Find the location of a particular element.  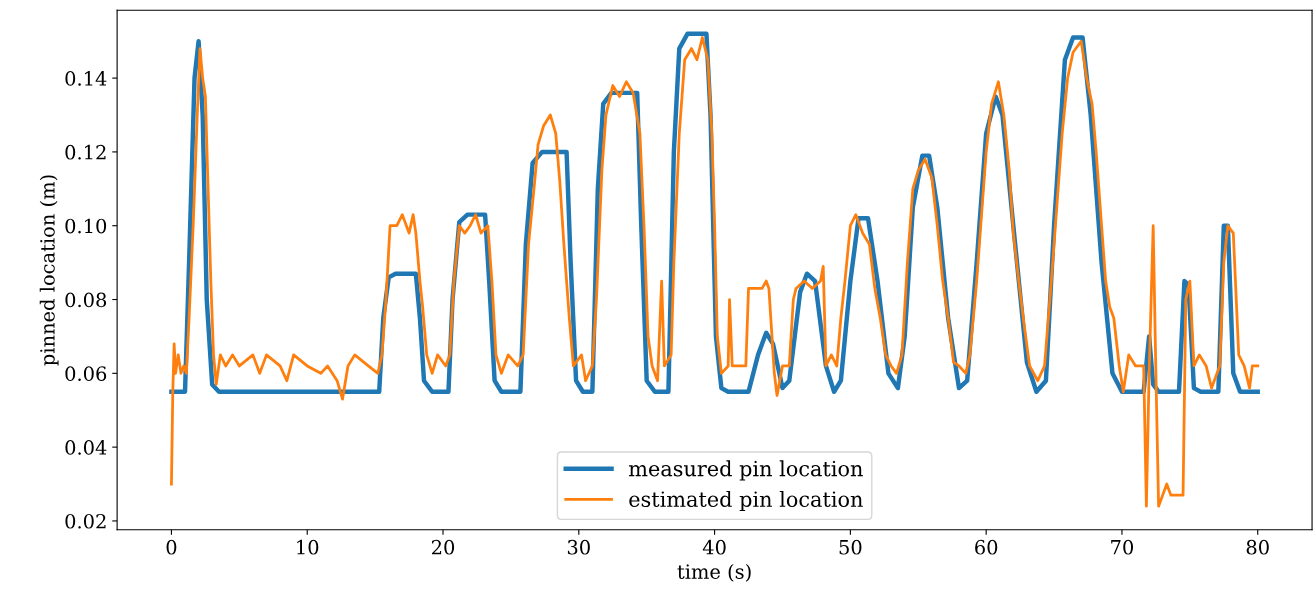

x-tick-label: 0 is located at coordinates (171, 547).